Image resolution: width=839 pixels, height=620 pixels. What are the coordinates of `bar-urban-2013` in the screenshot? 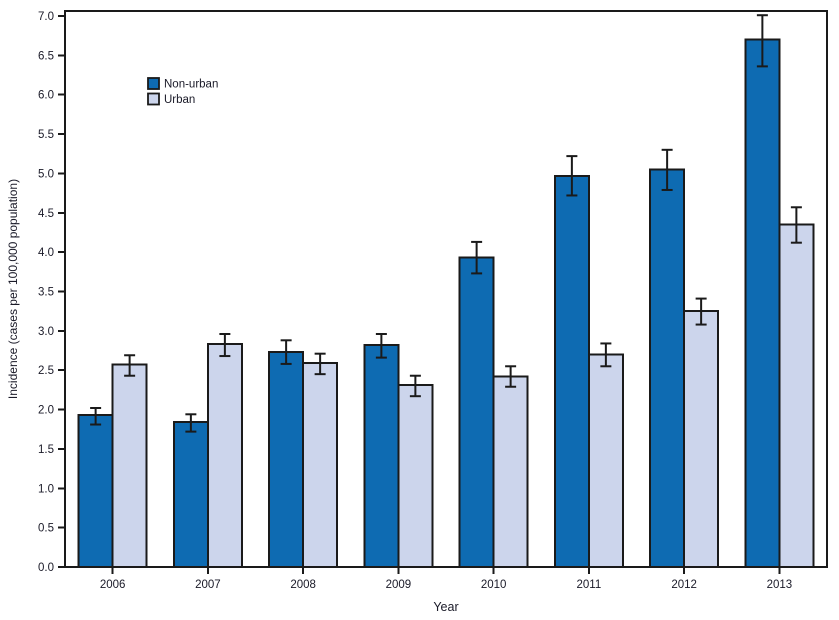 It's located at (796, 395).